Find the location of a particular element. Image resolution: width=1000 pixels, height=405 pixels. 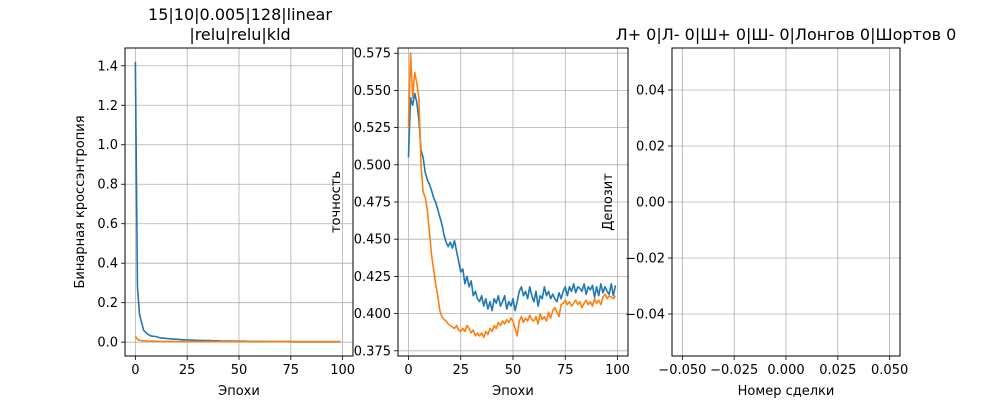

panel-accuracy-series is located at coordinates (512, 195).